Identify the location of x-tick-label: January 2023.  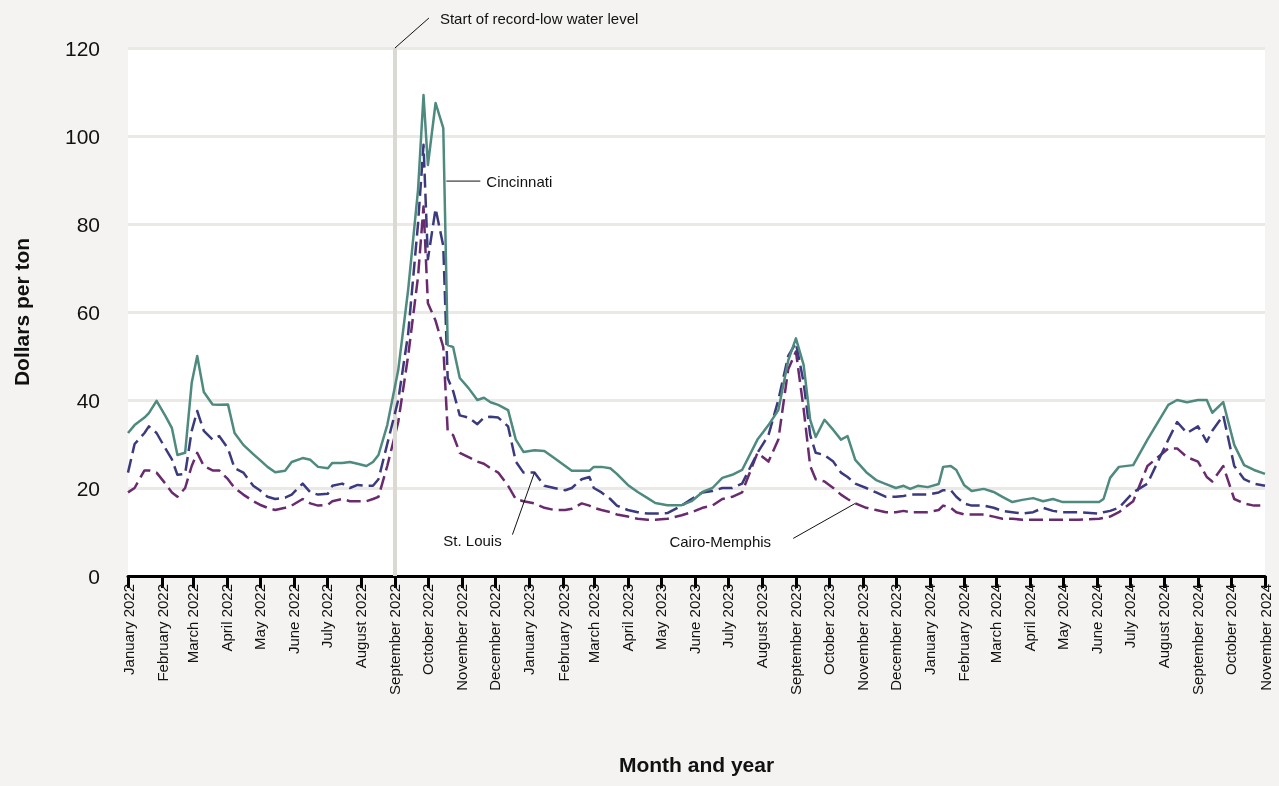
(529, 629).